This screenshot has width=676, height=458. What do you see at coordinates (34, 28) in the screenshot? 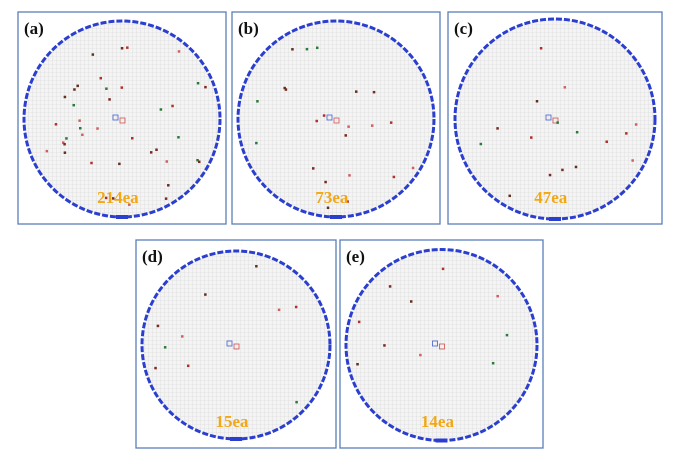
I see `panel-label: (a)` at bounding box center [34, 28].